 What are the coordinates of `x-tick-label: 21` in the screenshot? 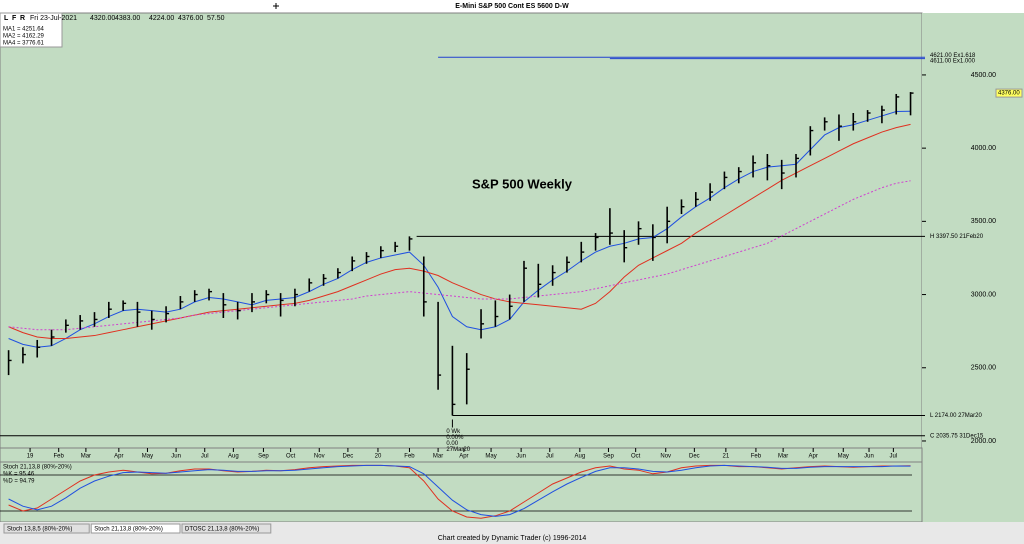 It's located at (726, 457).